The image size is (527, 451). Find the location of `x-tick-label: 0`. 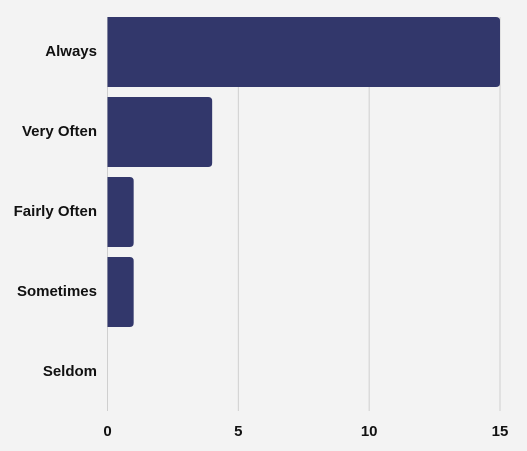

x-tick-label: 0 is located at coordinates (107, 431).